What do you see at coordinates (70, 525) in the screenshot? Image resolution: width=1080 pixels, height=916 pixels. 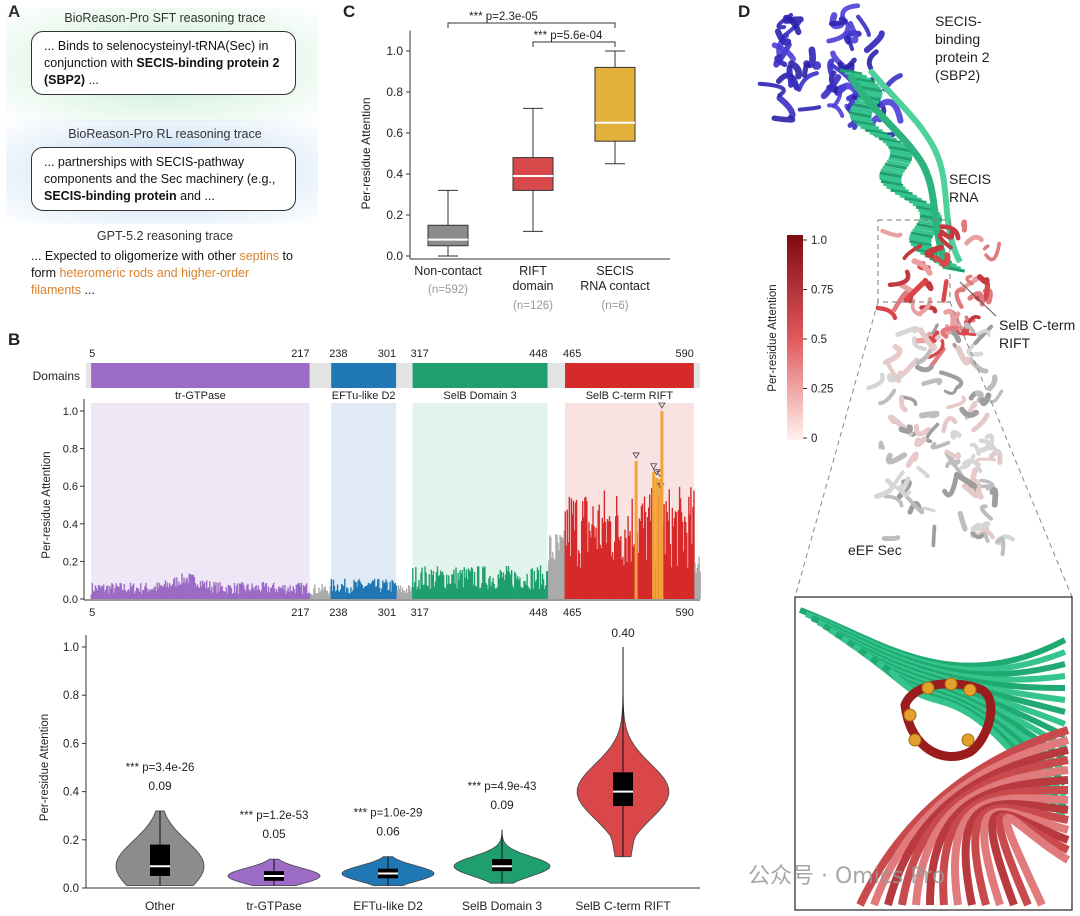 I see `bar-y-tick-label: 0.4` at bounding box center [70, 525].